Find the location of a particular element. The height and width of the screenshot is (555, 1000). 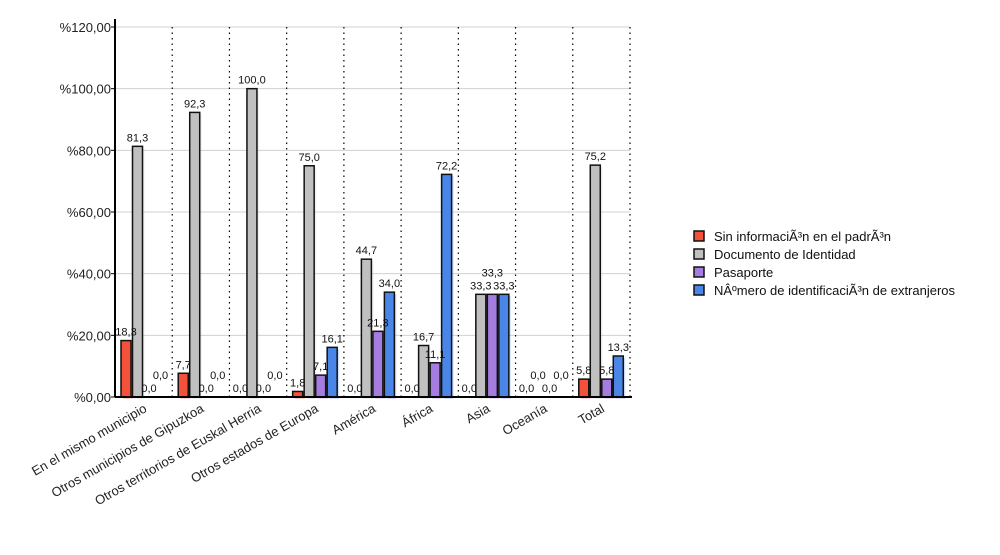

y-tick-label: %80,00 is located at coordinates (89, 150).